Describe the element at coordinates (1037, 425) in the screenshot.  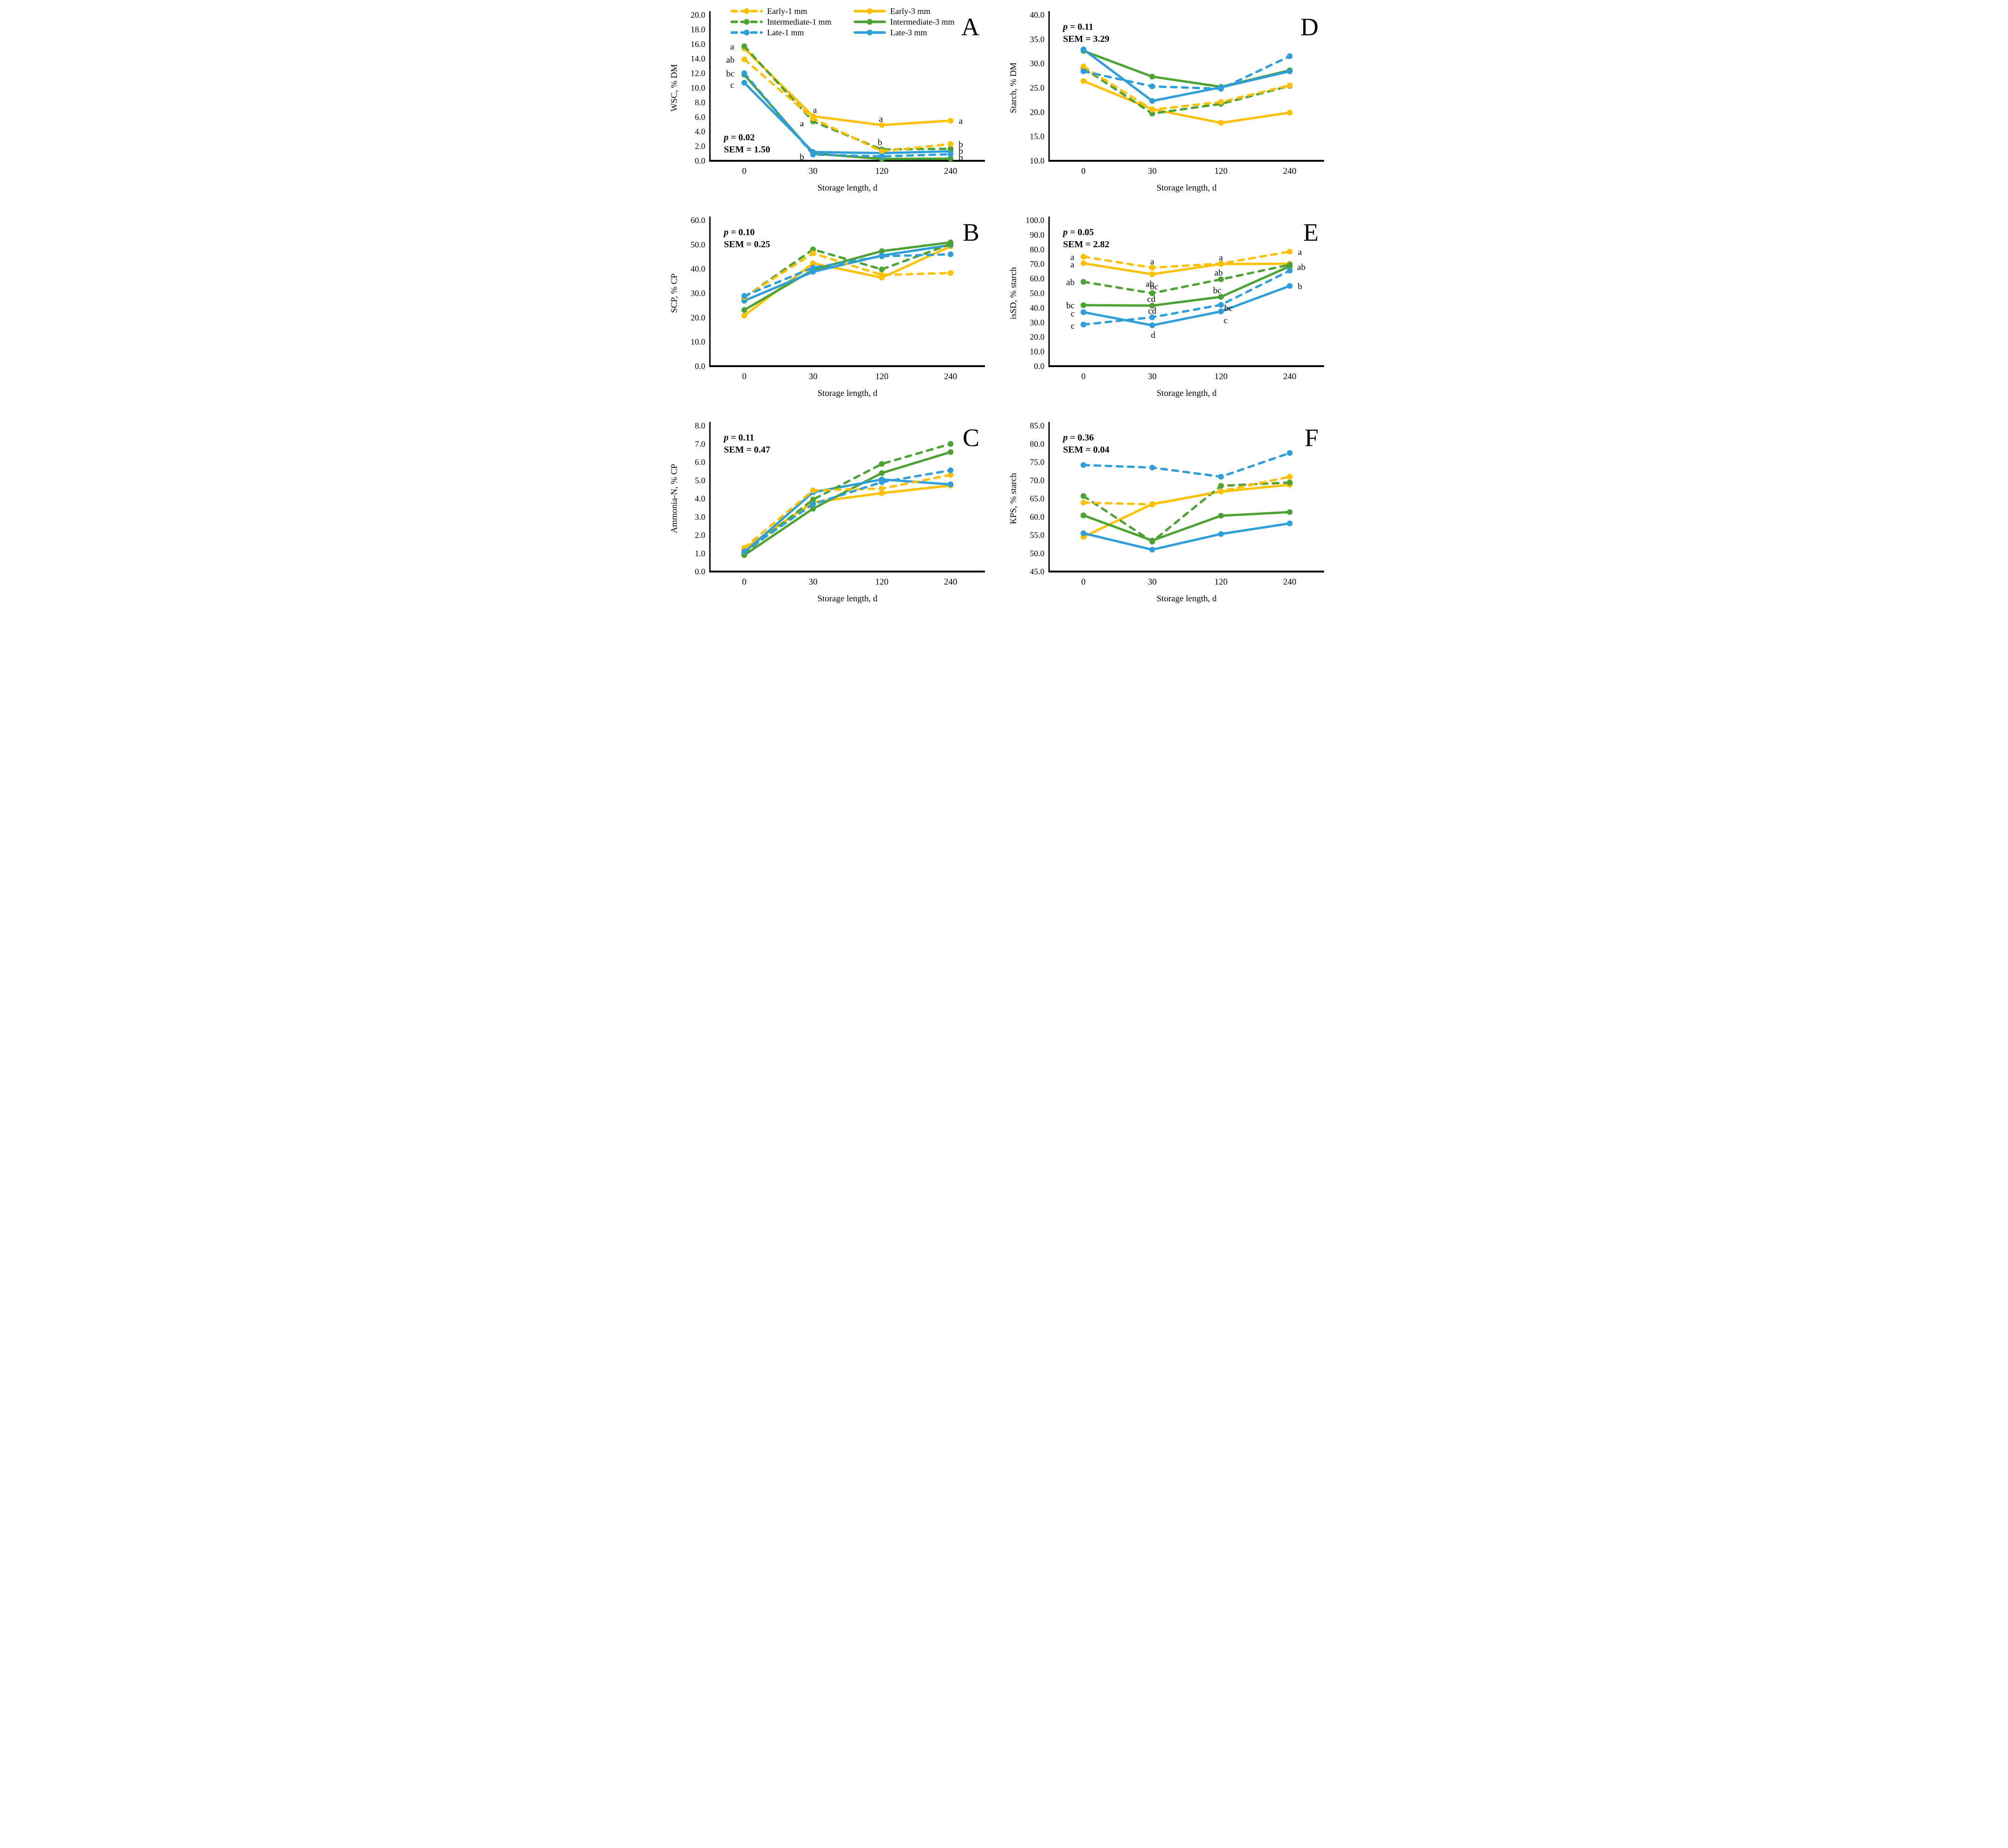
I see `y-tick-label: 85.0` at that location.